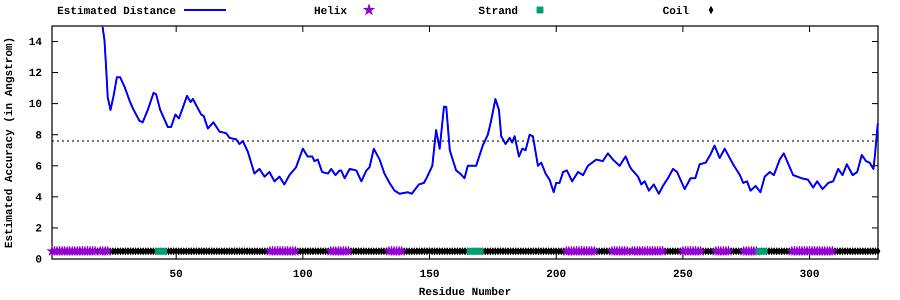 The image size is (900, 300). What do you see at coordinates (10, 142) in the screenshot?
I see `y-axis-title: Estimated Accuracy (in Angstrom)` at bounding box center [10, 142].